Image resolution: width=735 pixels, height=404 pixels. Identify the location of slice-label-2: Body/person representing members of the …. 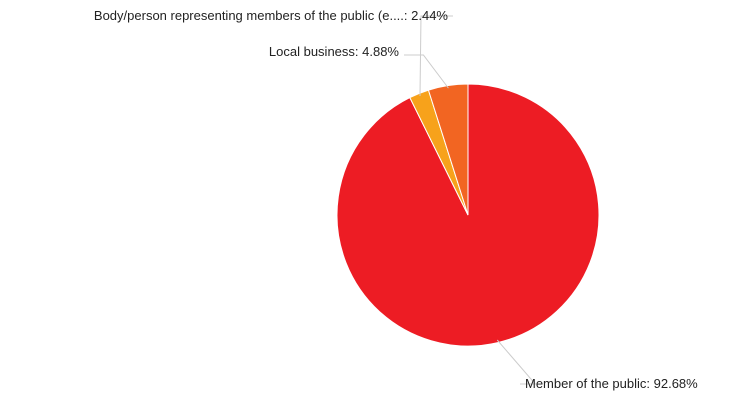
(271, 15).